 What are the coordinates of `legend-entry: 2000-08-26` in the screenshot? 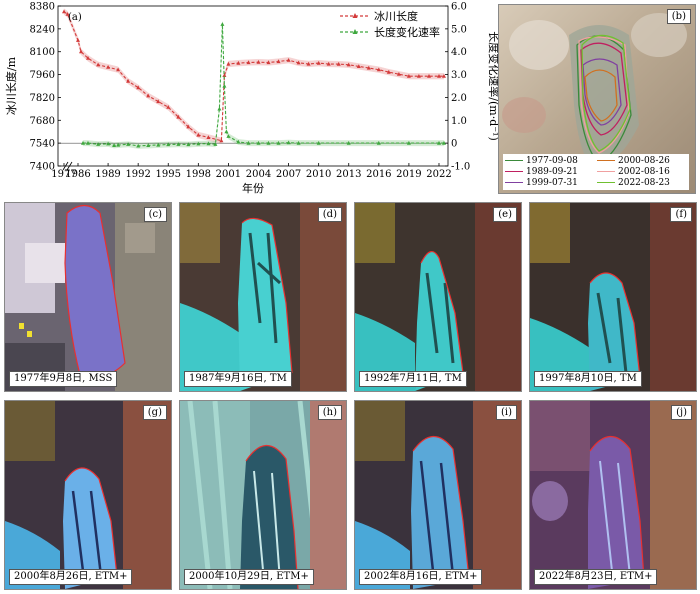 It's located at (643, 160).